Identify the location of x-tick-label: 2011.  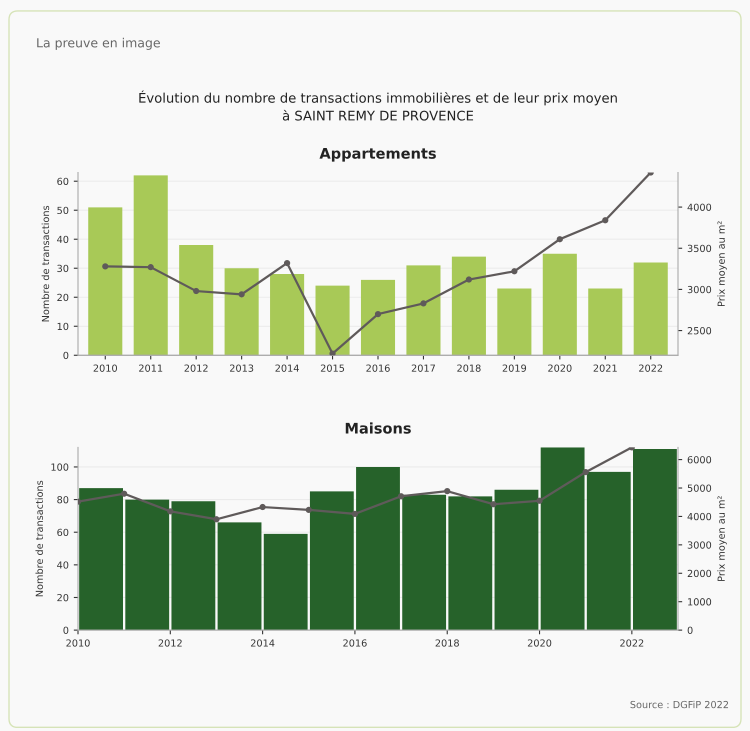
(150, 368).